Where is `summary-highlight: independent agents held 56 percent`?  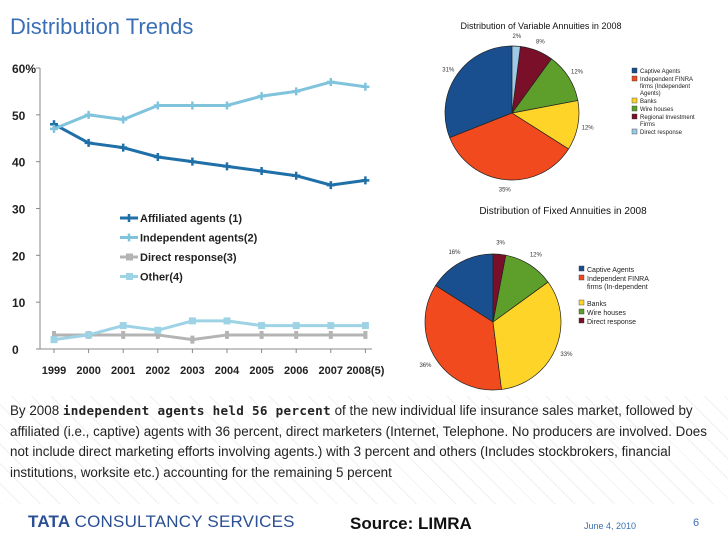
summary-highlight: independent agents held 56 percent is located at coordinates (196, 410).